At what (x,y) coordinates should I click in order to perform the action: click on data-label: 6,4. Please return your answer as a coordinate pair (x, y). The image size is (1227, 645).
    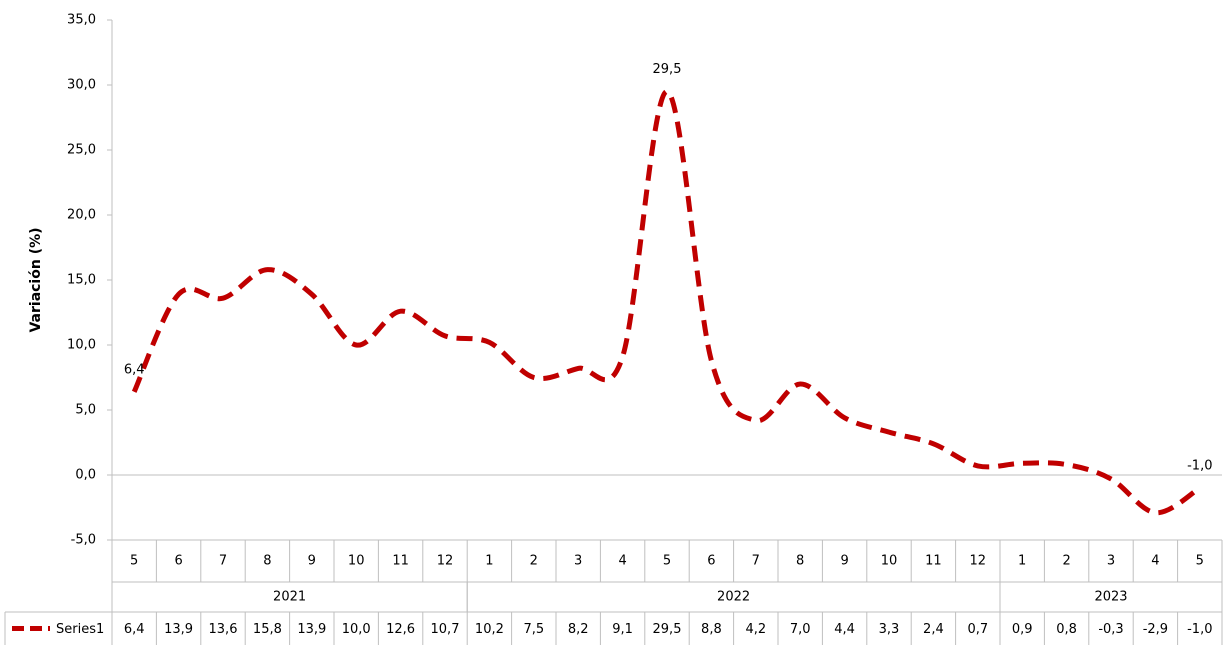
    Looking at the image, I should click on (134, 369).